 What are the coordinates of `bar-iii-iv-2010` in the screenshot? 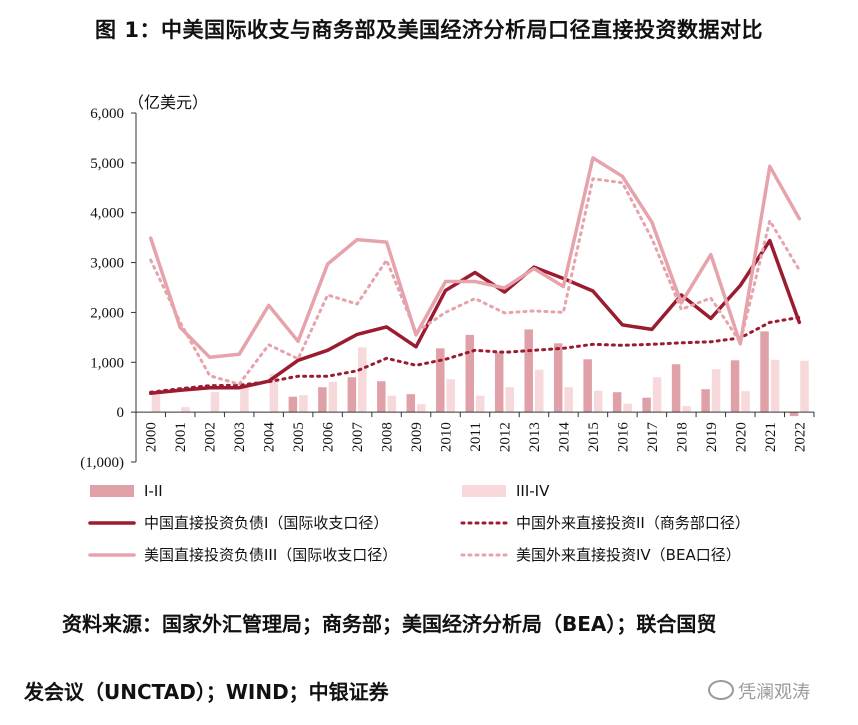 It's located at (451, 396).